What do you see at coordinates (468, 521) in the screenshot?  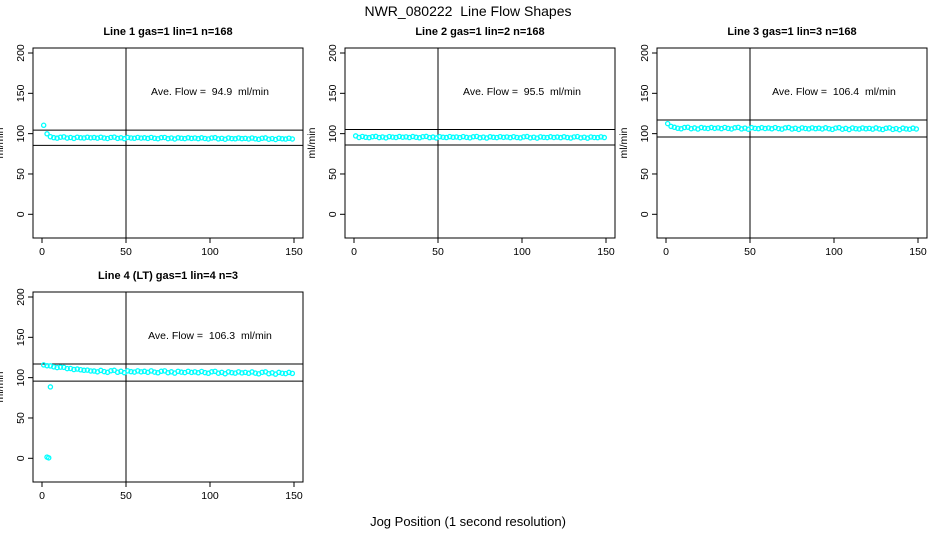 I see `x-axis-label: Jog Position (1 second resolution)` at bounding box center [468, 521].